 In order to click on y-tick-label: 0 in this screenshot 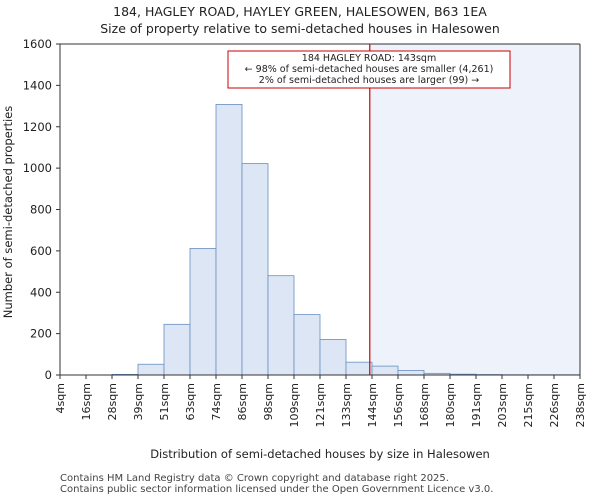, I will do `click(48, 375)`.